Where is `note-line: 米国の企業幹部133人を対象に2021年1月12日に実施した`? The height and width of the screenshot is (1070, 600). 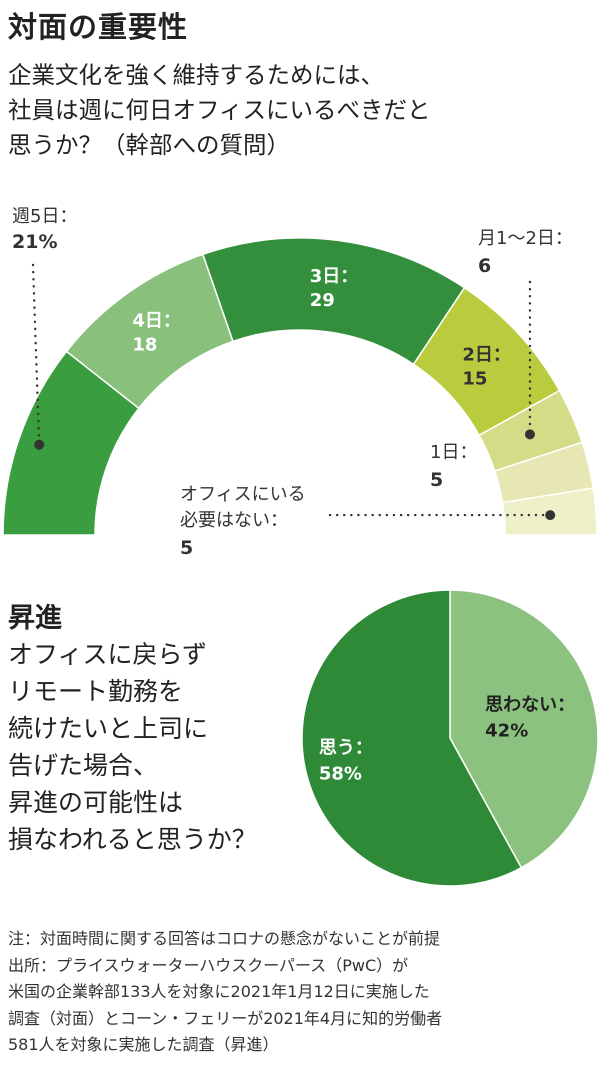
note-line: 米国の企業幹部133人を対象に2021年1月12日に実施した is located at coordinates (219, 991).